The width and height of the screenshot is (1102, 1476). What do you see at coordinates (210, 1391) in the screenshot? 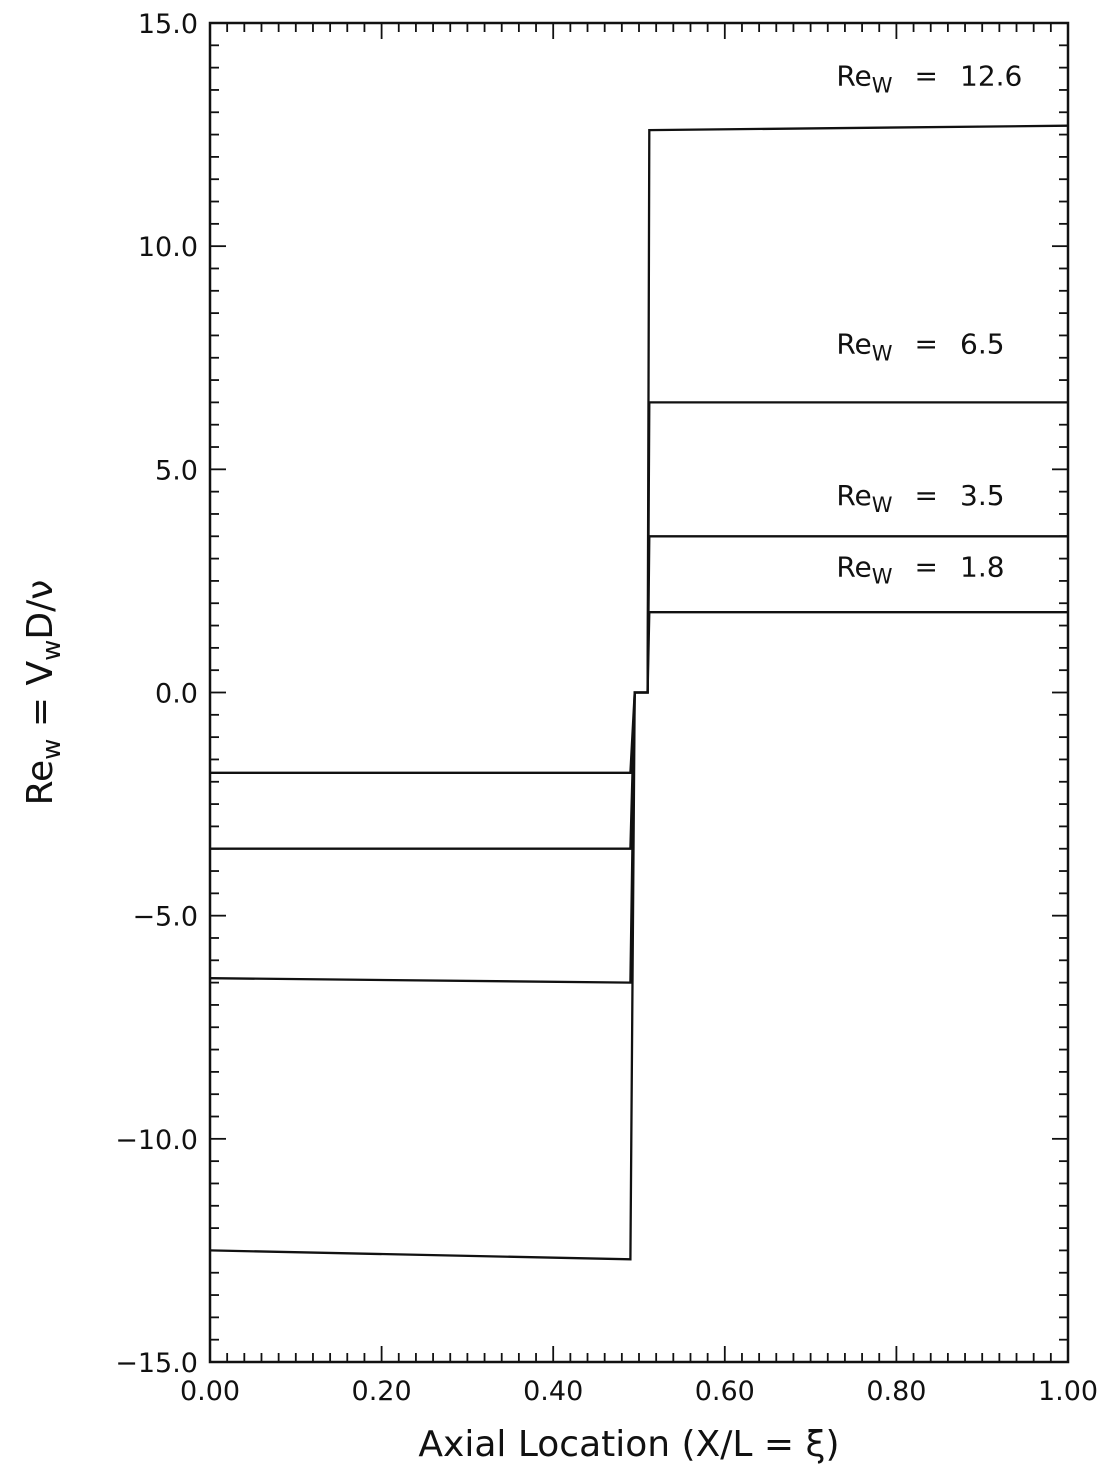
I see `x-tick-label: 0.00` at bounding box center [210, 1391].